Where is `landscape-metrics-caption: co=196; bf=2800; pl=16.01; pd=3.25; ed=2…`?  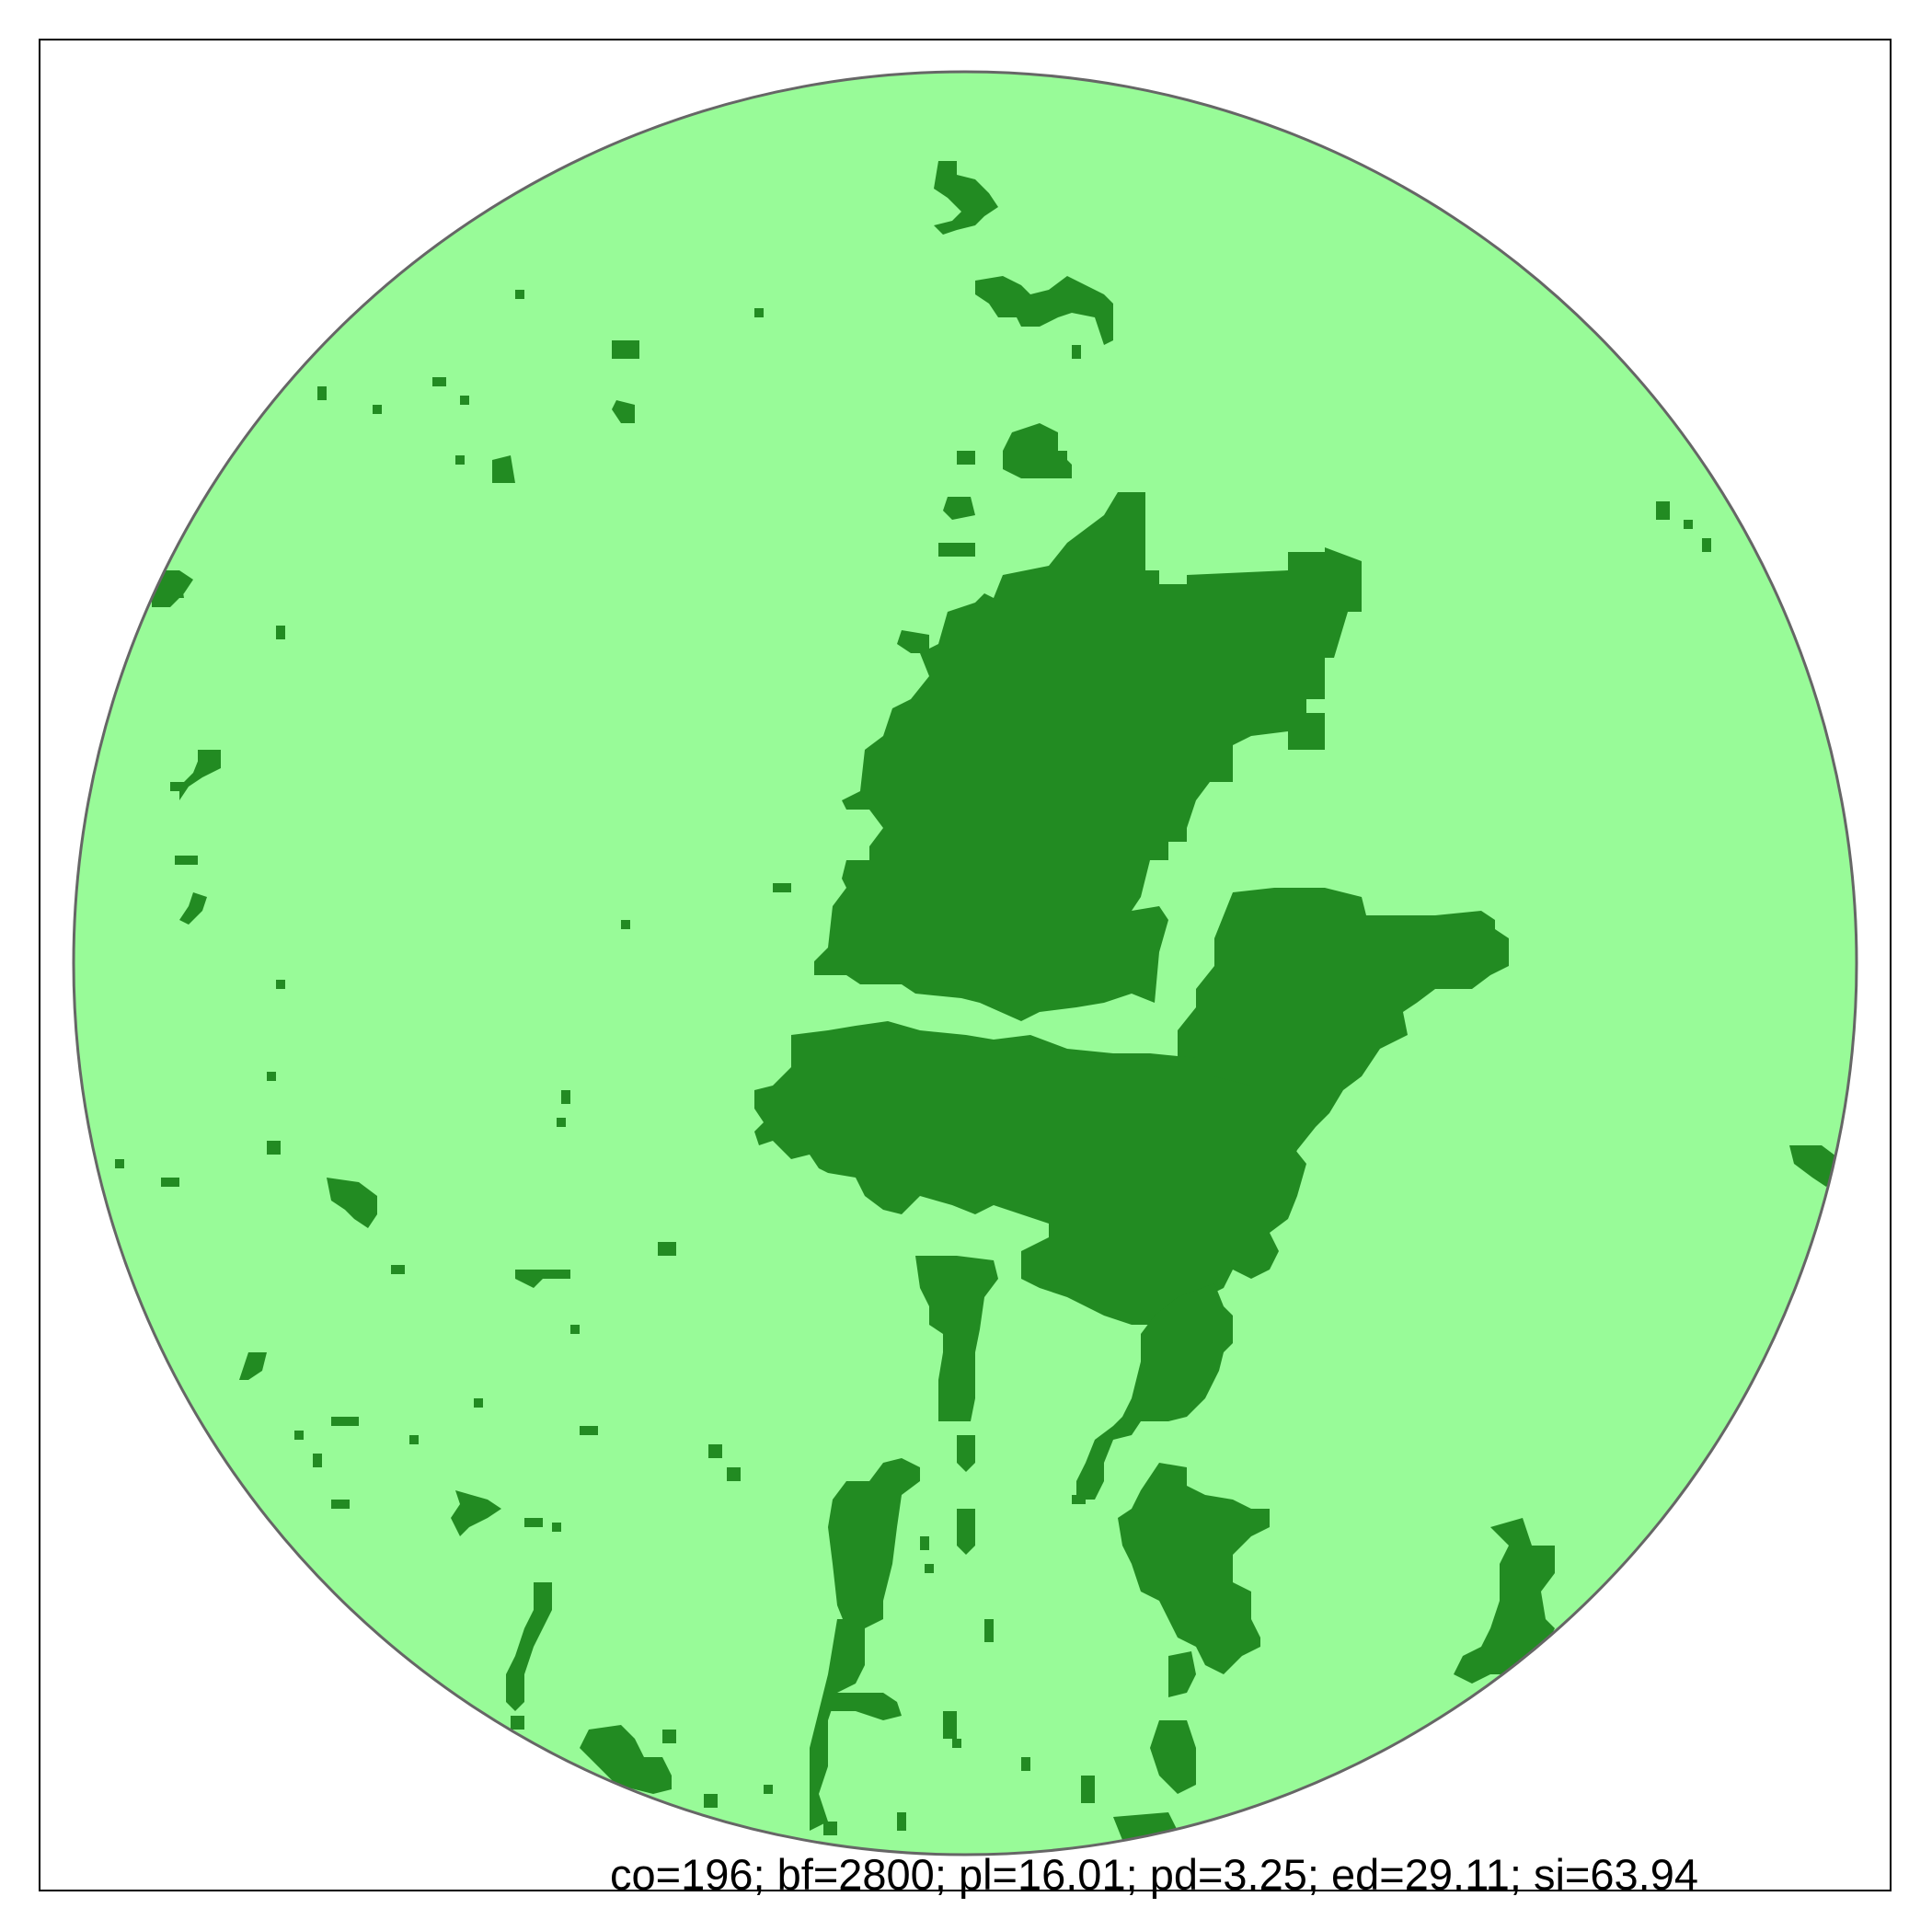
landscape-metrics-caption: co=196; bf=2800; pl=16.01; pd=3.25; ed=2… is located at coordinates (1154, 1875).